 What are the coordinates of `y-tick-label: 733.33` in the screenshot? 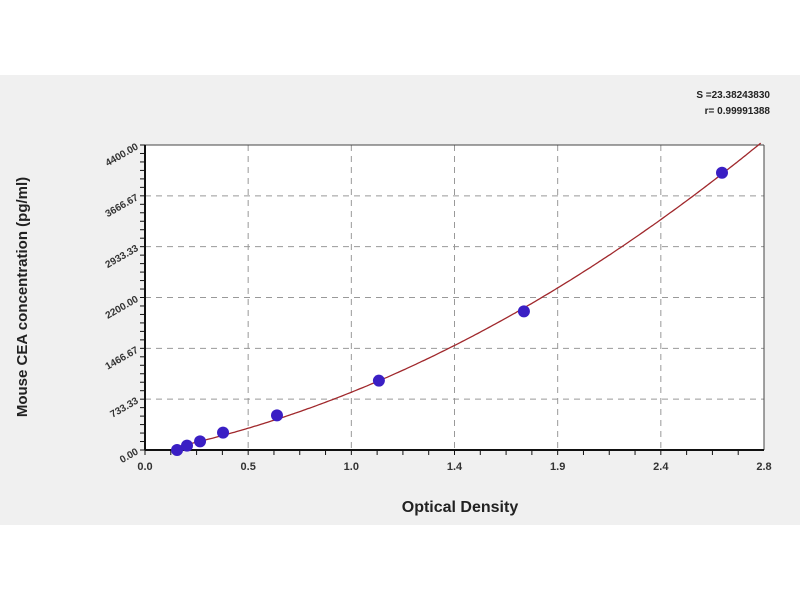 It's located at (125, 407).